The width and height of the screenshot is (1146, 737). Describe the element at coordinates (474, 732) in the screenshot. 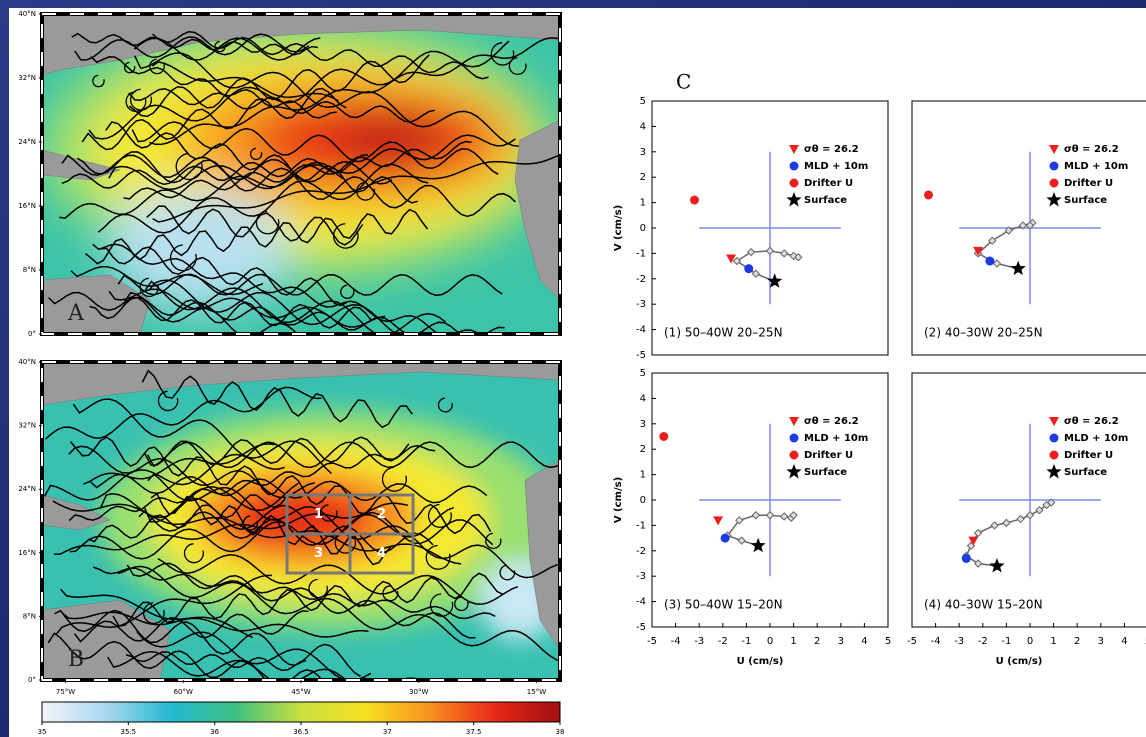

I see `colorbar-tick-label: 37.5` at that location.